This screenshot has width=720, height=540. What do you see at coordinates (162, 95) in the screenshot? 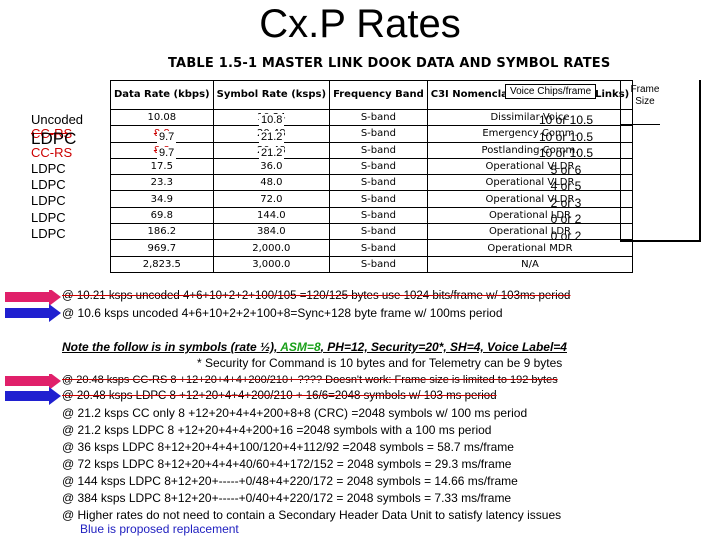
I see `header-data-rate: Data Rate (kbps)` at bounding box center [162, 95].